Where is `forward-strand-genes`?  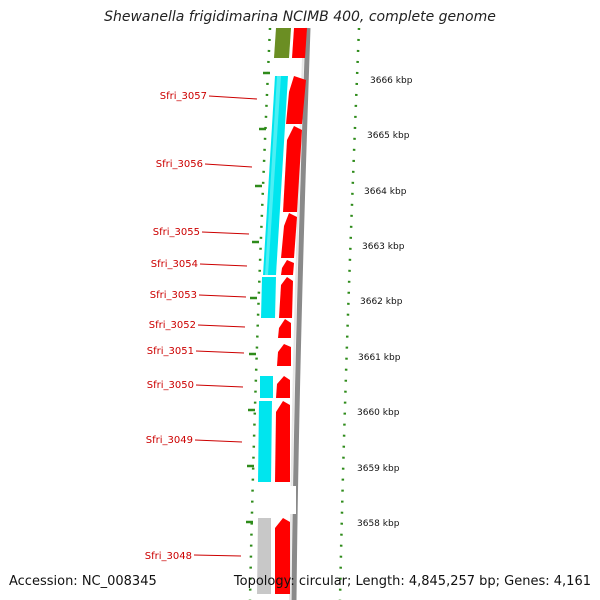
forward-strand-genes is located at coordinates (290, 335).